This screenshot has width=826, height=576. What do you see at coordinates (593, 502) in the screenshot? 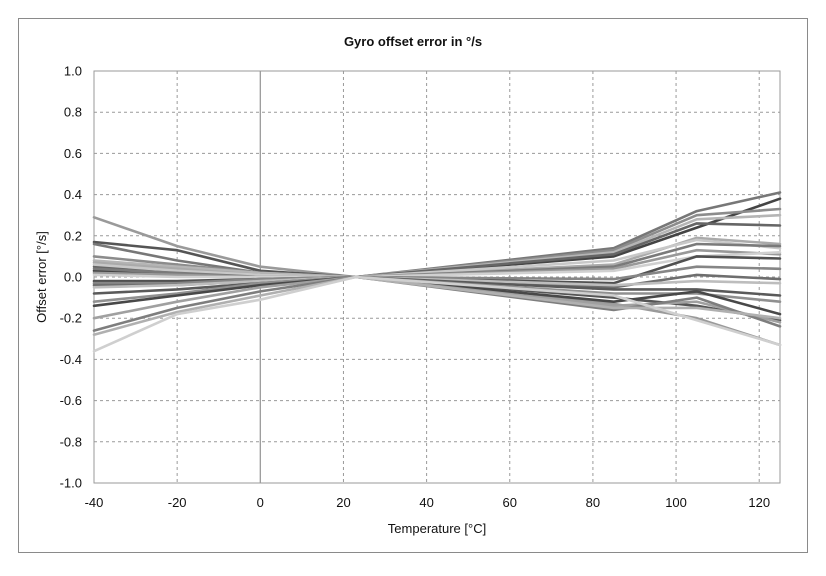
I see `x-tick-label: 80` at bounding box center [593, 502].